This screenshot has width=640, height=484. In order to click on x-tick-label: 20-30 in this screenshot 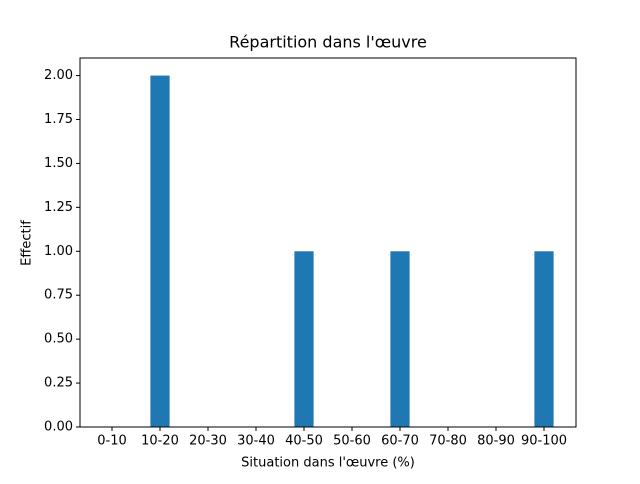, I will do `click(208, 441)`.